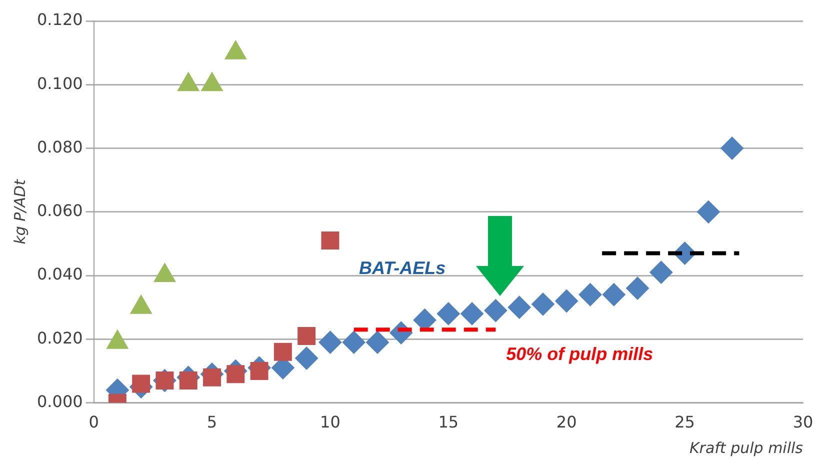  I want to click on y-tick-label: 0.040, so click(59, 274).